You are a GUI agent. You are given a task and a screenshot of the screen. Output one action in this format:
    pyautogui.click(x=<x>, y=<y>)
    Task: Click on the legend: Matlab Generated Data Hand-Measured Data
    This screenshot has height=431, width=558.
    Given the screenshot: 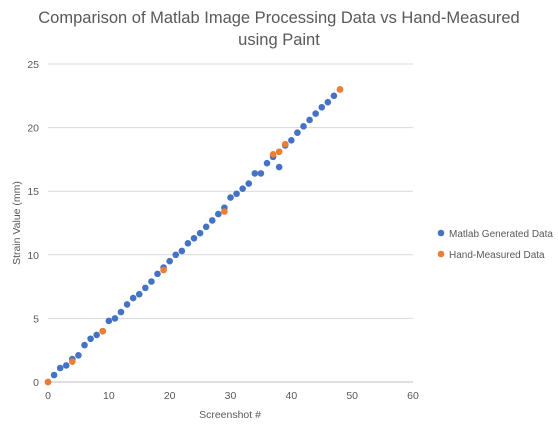 What is the action you would take?
    pyautogui.click(x=495, y=245)
    